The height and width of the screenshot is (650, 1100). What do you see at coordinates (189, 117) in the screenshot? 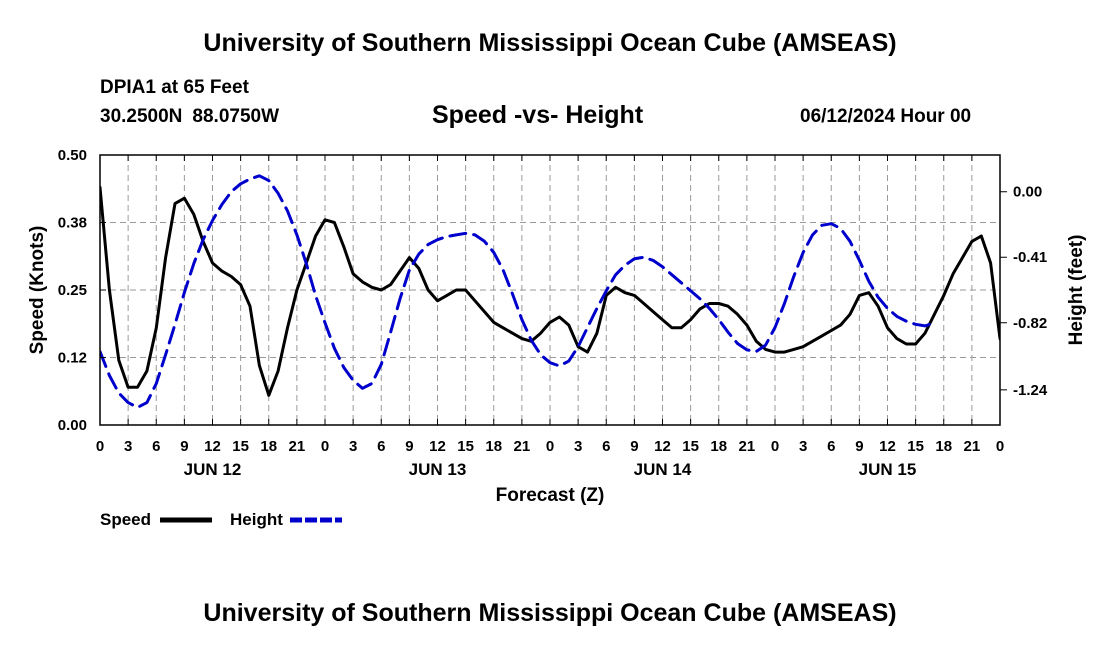
I see `coordinates: 30.2500N 88.0750W` at bounding box center [189, 117].